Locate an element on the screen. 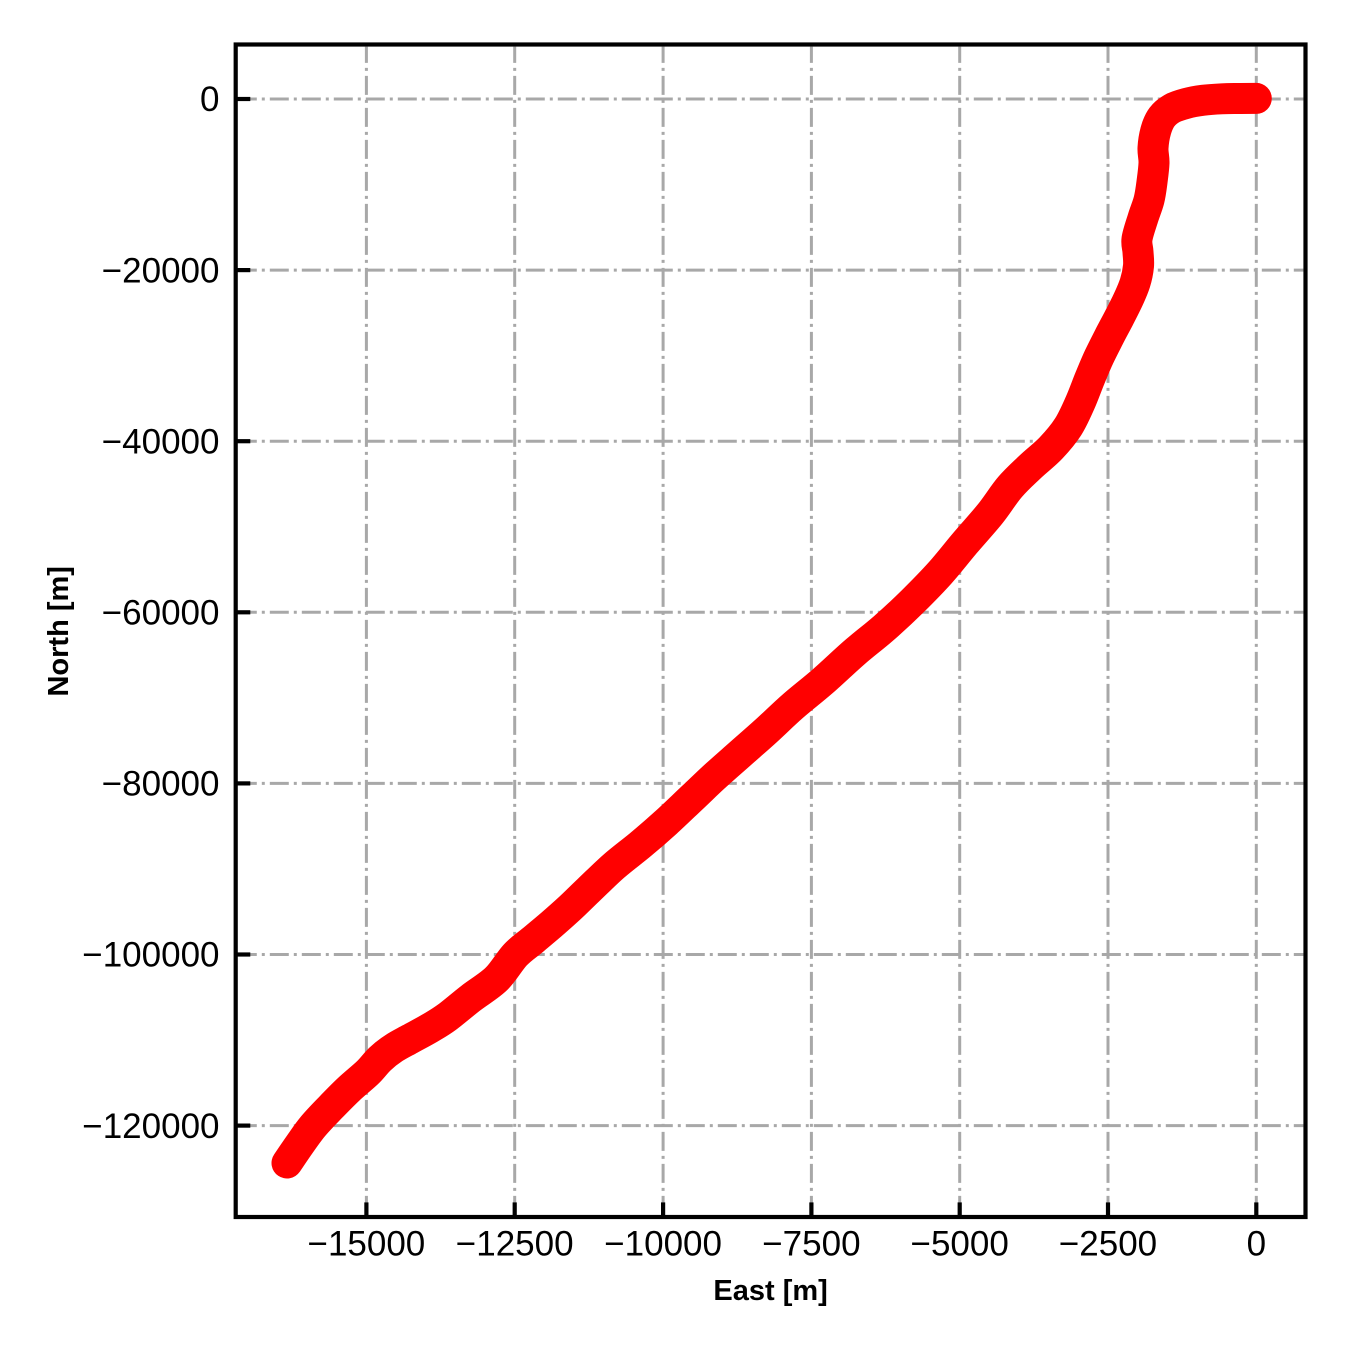 The image size is (1350, 1350). svg-text: −60000 is located at coordinates (161, 613).